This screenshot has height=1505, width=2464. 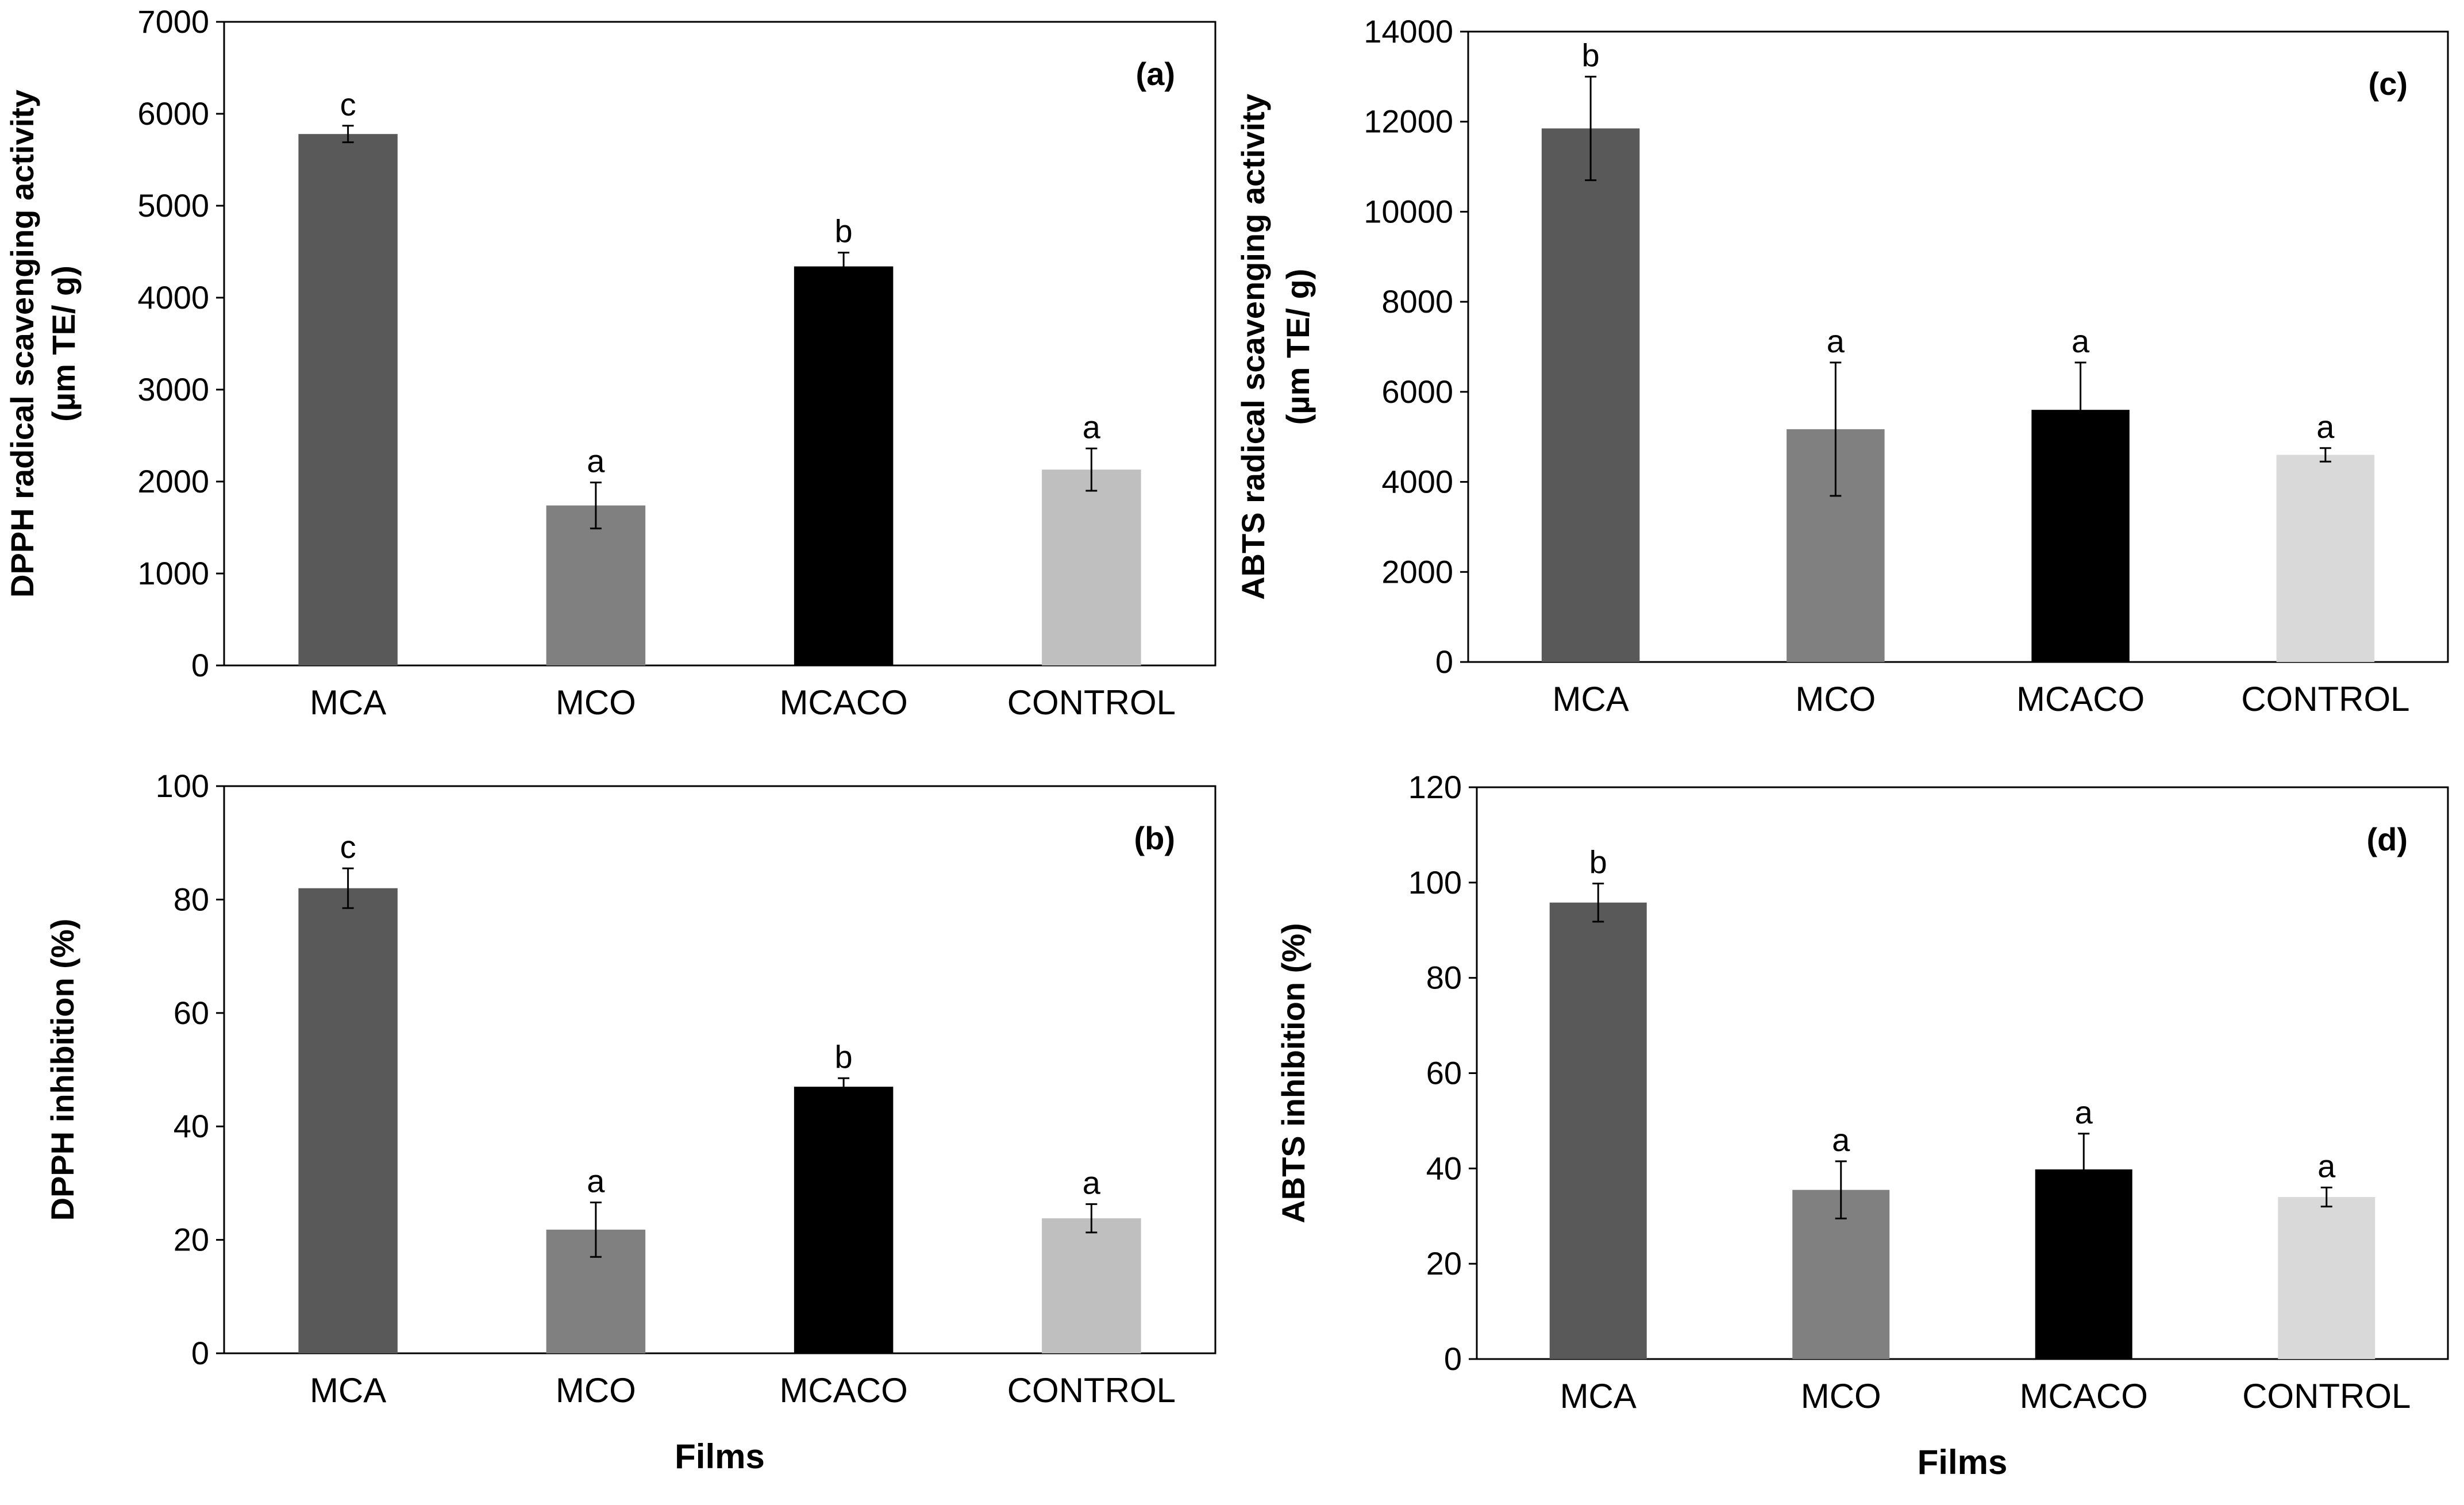 What do you see at coordinates (1435, 787) in the screenshot?
I see `y-tick-label: 120` at bounding box center [1435, 787].